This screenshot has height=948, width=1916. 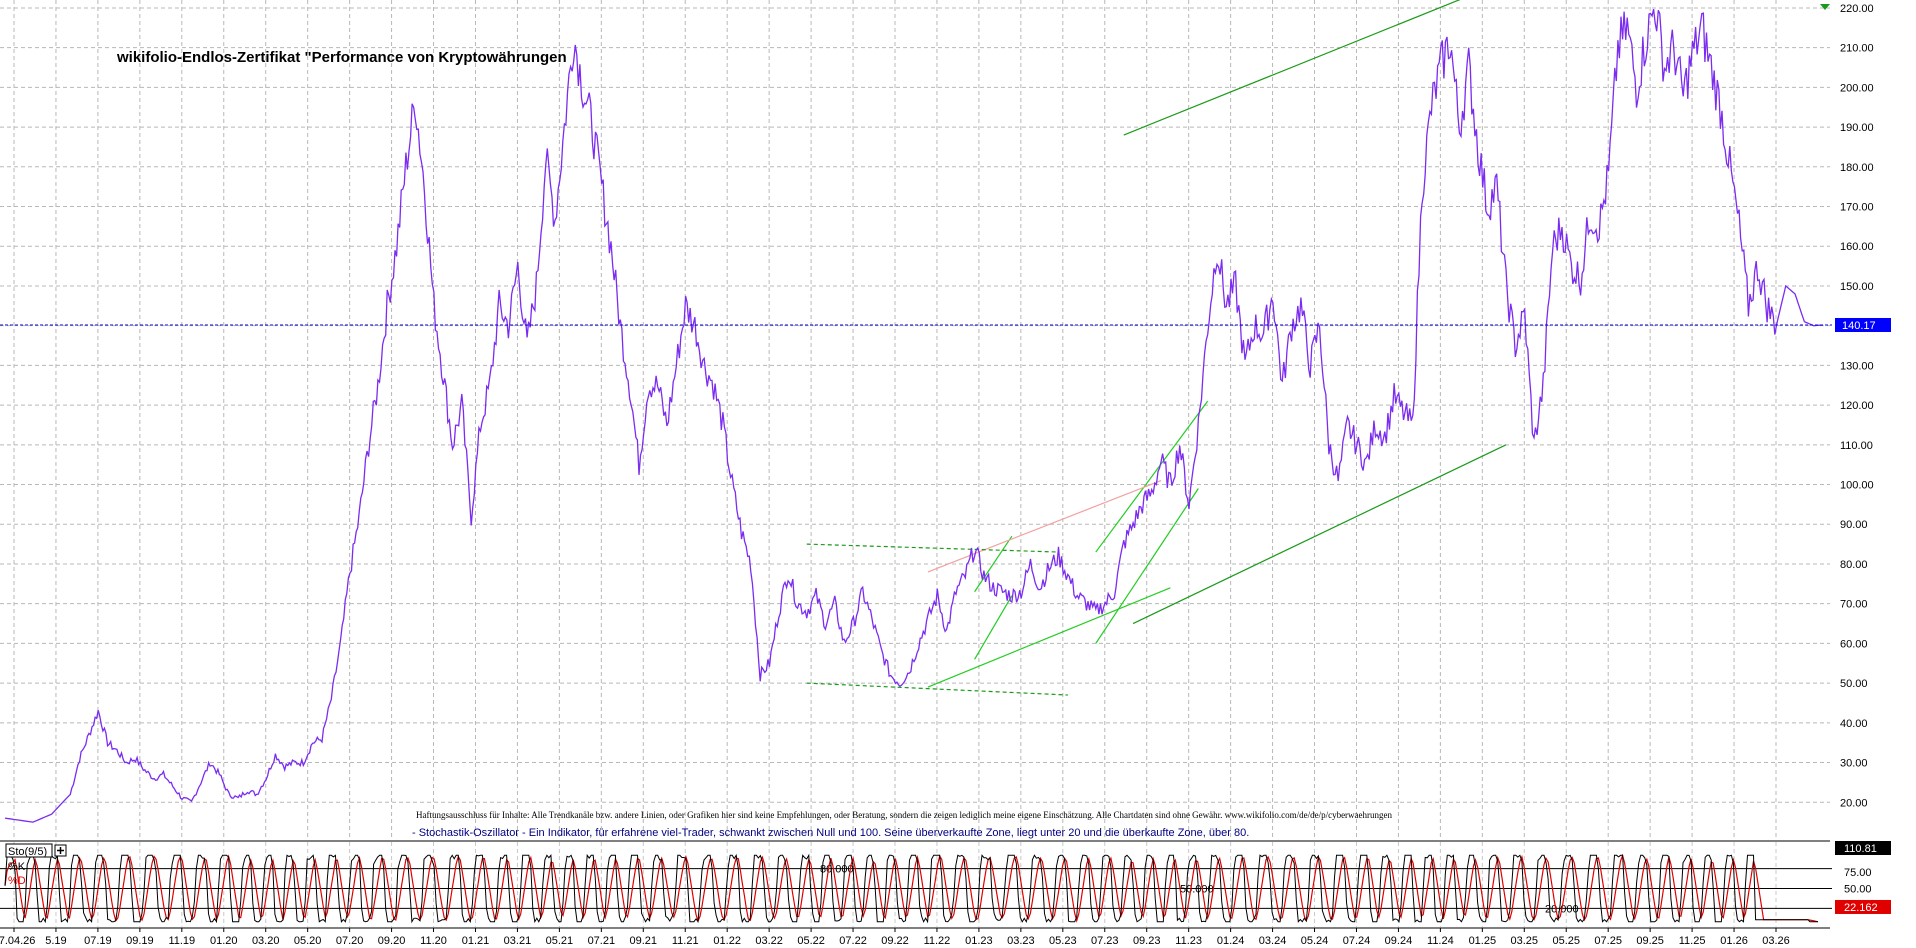 I want to click on x-tick-label: 01.21, so click(x=476, y=941).